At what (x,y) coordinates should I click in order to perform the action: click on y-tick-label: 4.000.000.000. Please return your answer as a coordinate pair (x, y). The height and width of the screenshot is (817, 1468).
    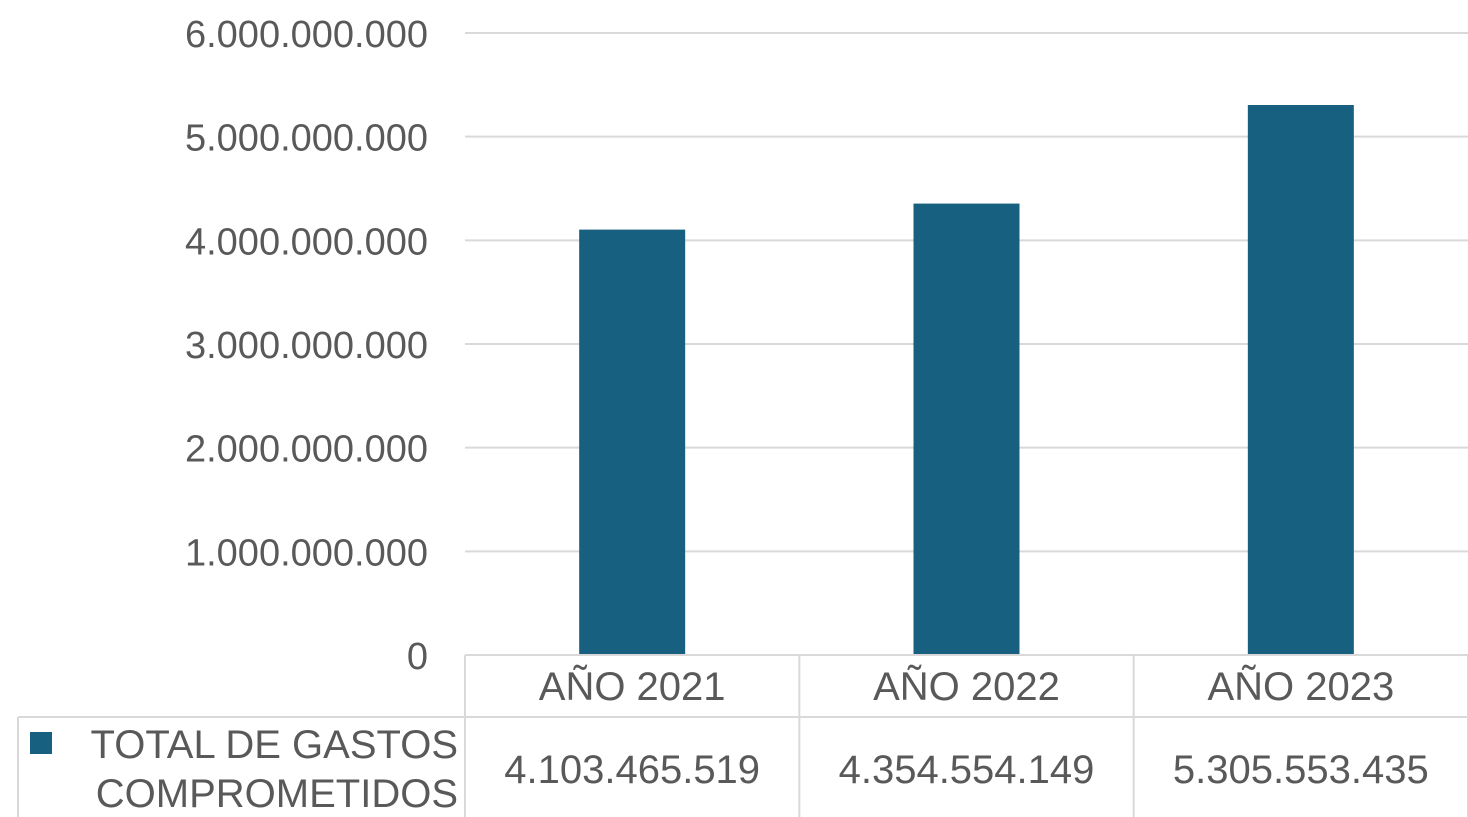
    Looking at the image, I should click on (306, 242).